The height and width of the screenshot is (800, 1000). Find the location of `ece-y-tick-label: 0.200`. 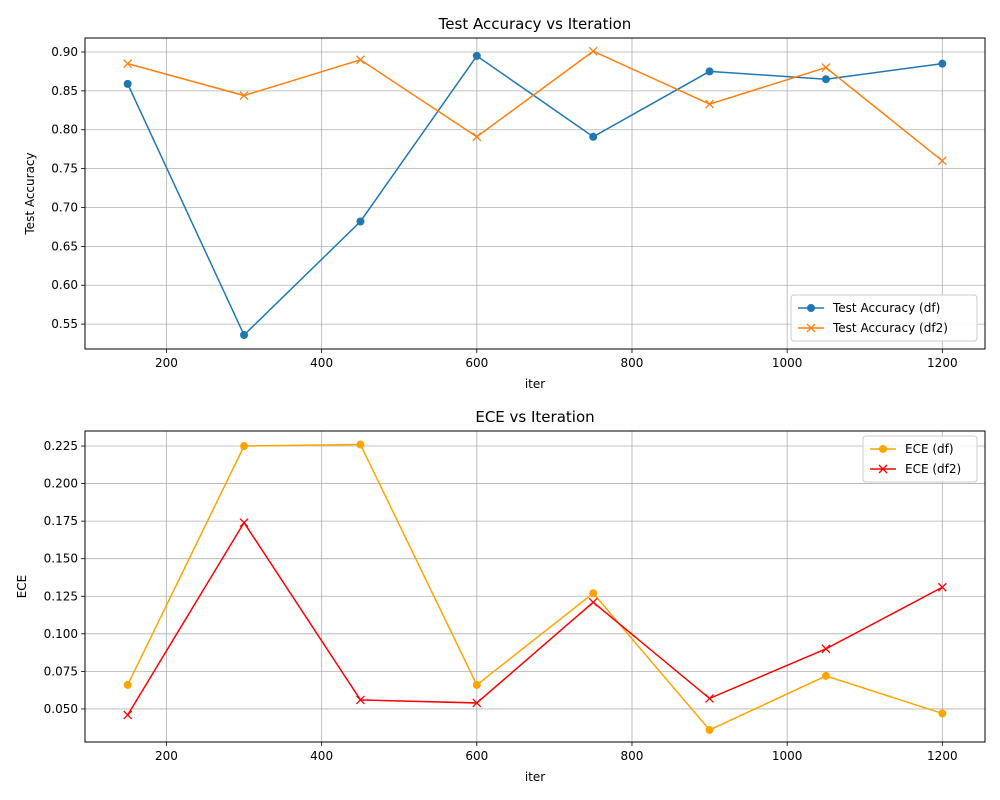

ece-y-tick-label: 0.200 is located at coordinates (61, 484).